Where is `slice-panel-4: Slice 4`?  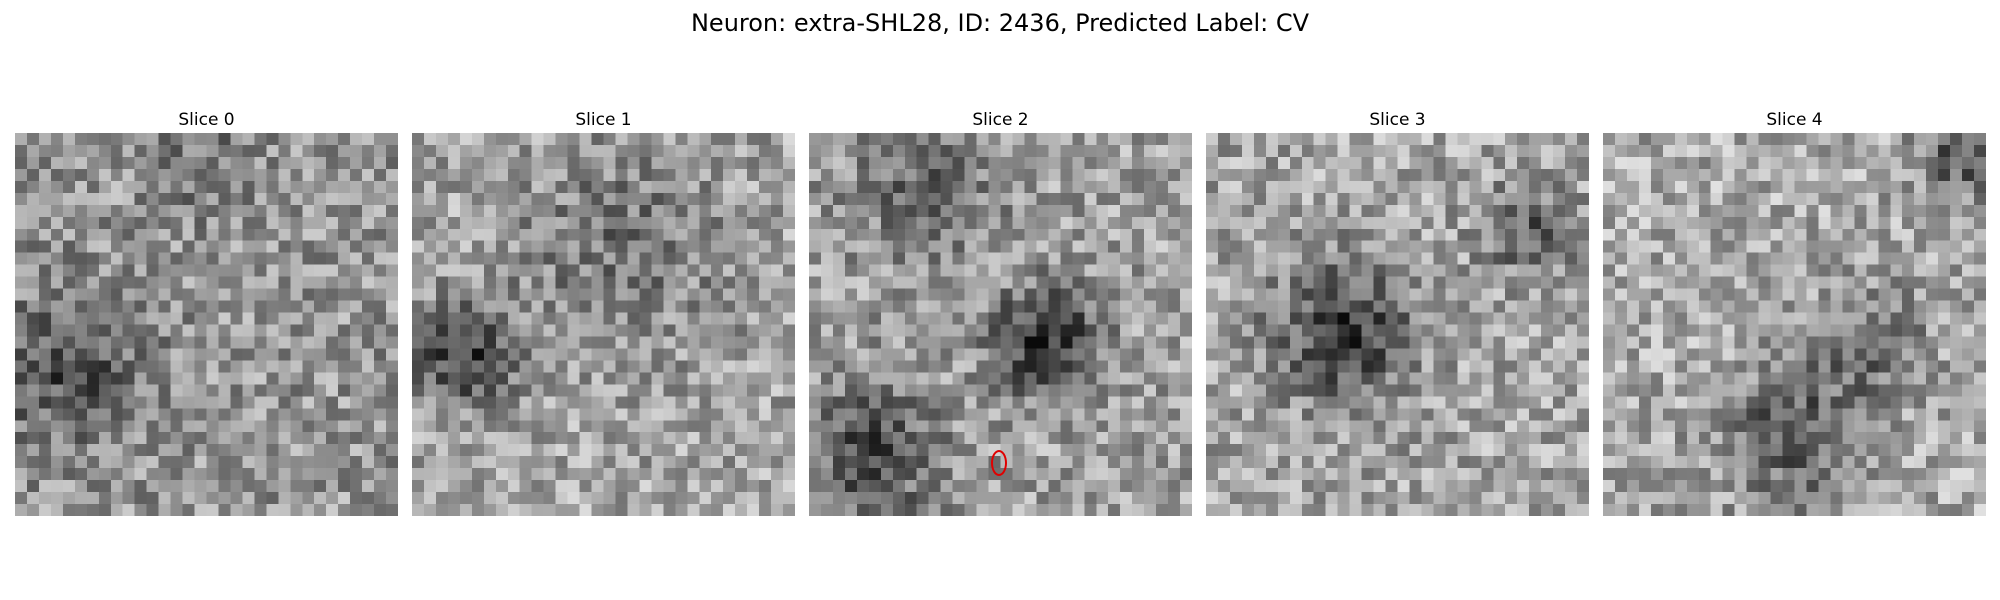
slice-panel-4: Slice 4 is located at coordinates (1794, 311).